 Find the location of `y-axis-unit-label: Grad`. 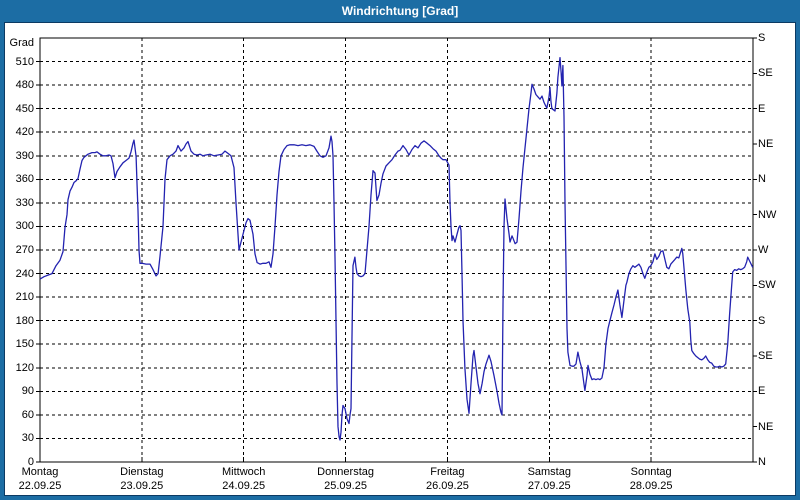

y-axis-unit-label: Grad is located at coordinates (21, 43).